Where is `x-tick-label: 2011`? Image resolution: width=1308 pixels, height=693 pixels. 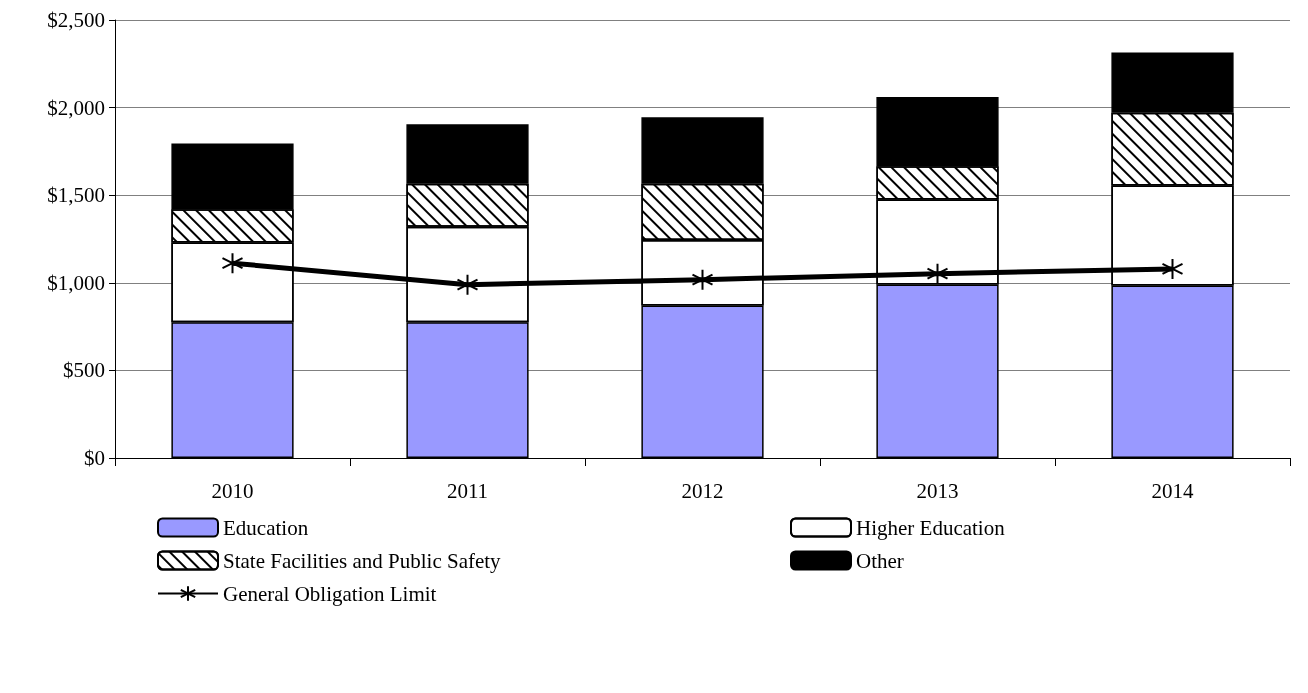
x-tick-label: 2011 is located at coordinates (467, 490).